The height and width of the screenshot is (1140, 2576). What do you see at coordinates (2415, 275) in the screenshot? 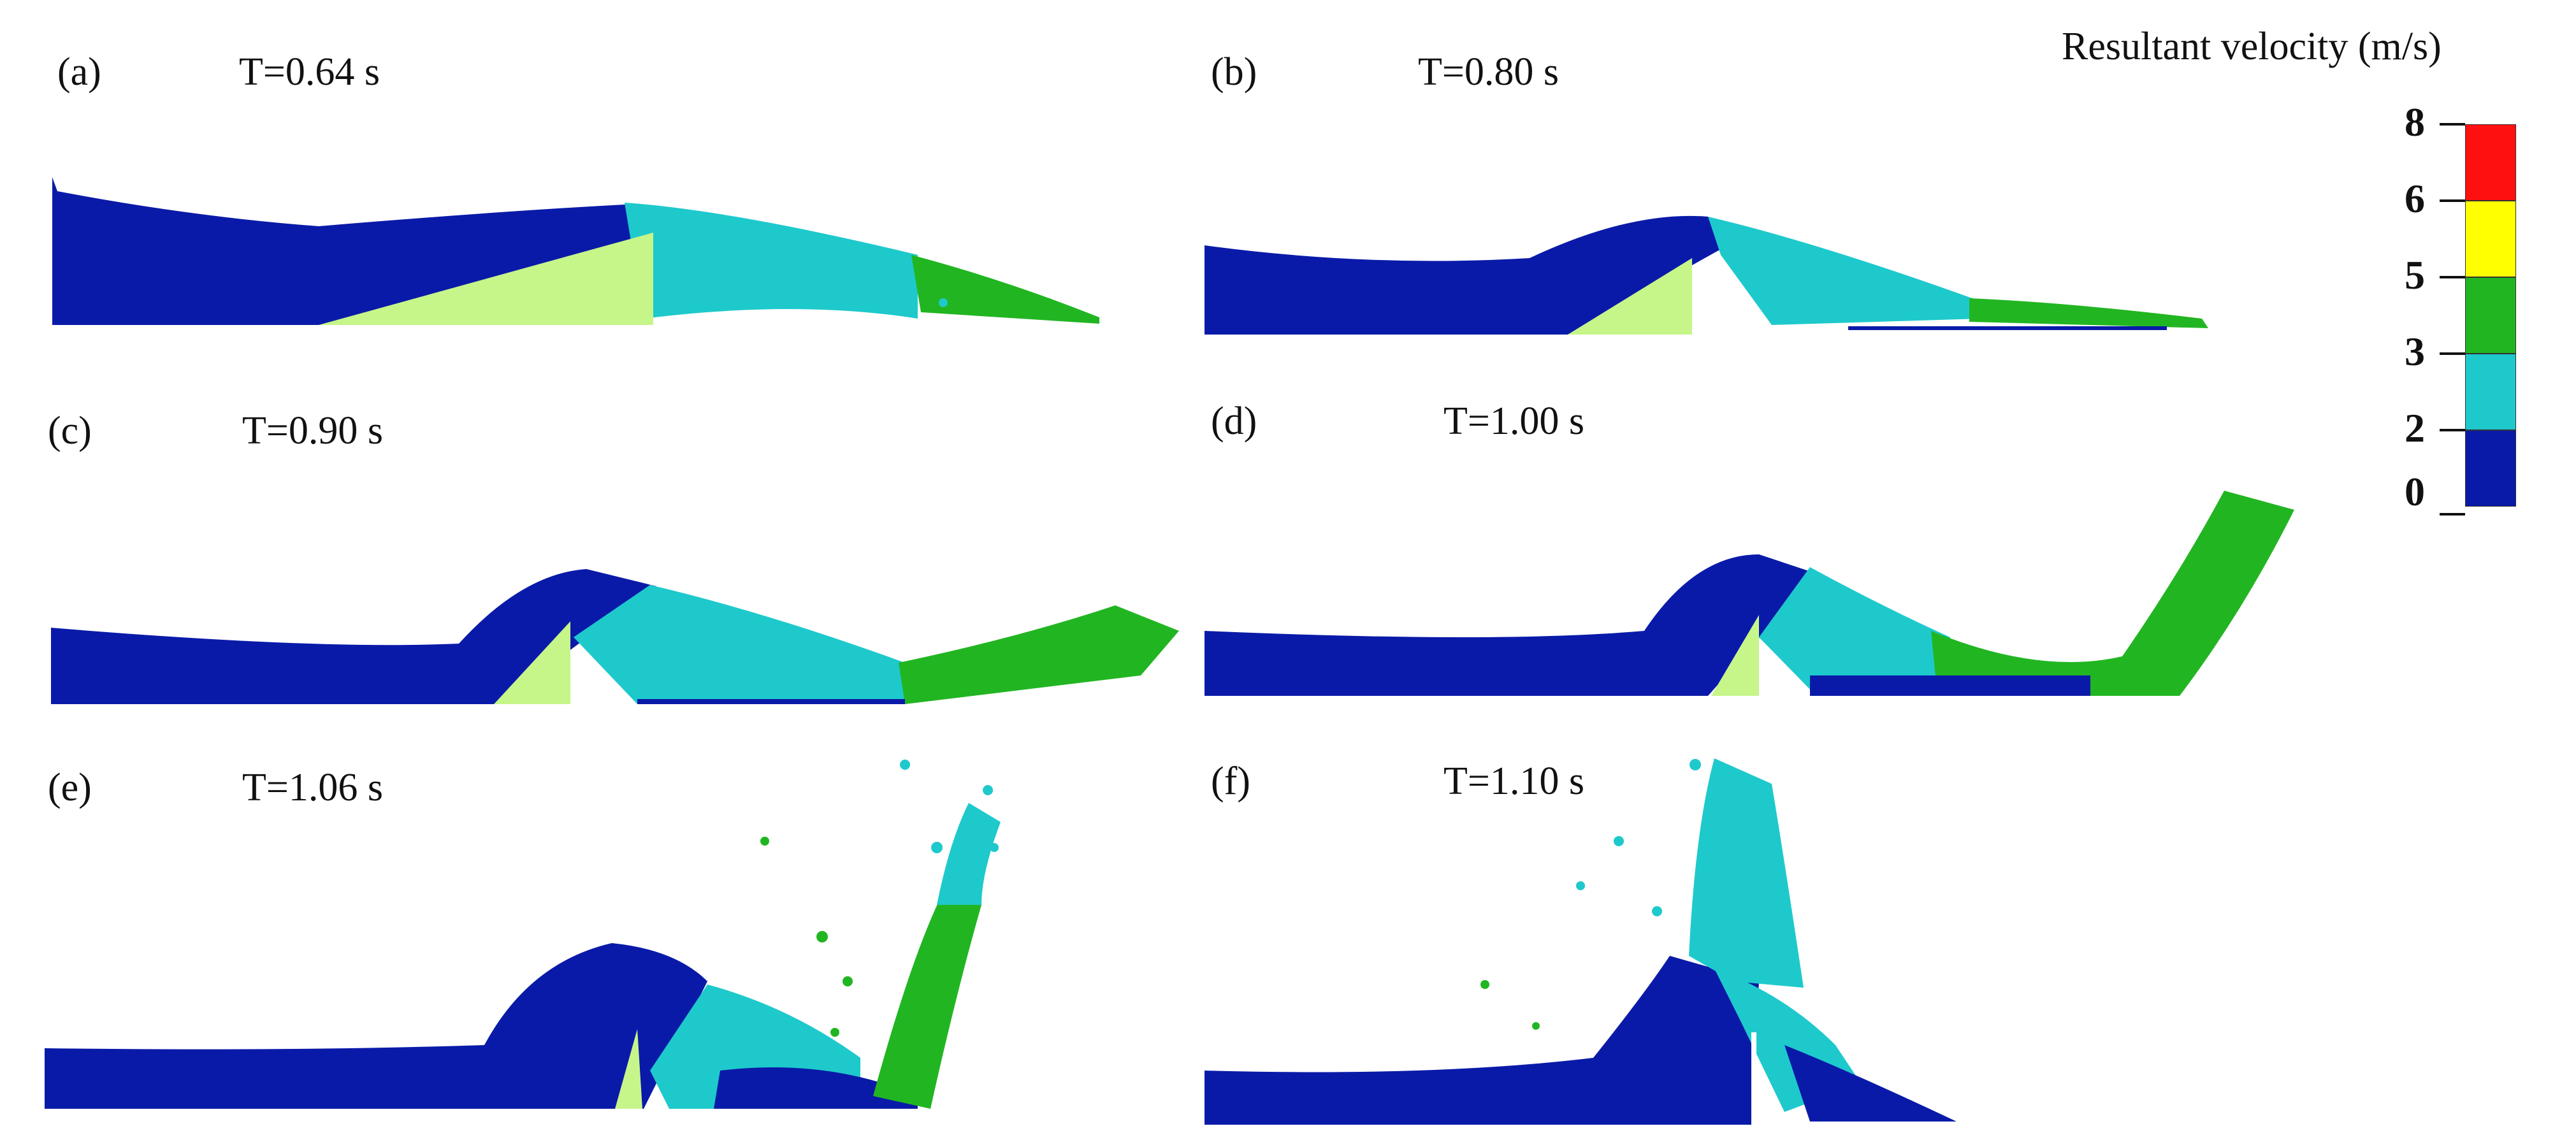
I see `legend-tick-label-5: 5` at bounding box center [2415, 275].